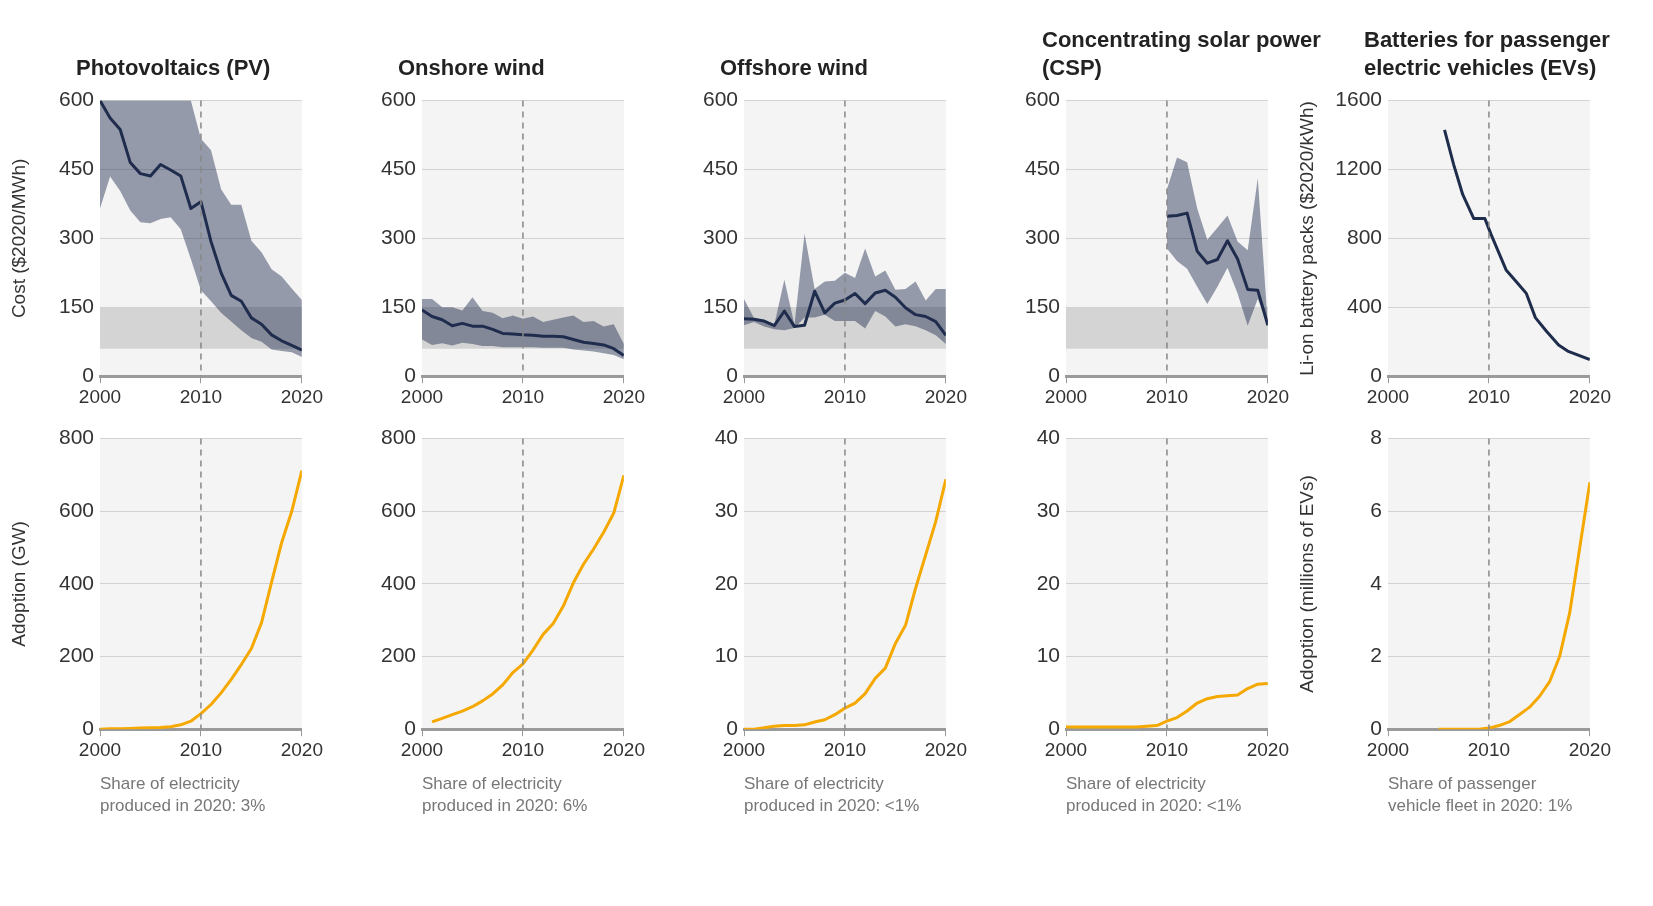  I want to click on y-tick-label: 8, so click(1376, 437).